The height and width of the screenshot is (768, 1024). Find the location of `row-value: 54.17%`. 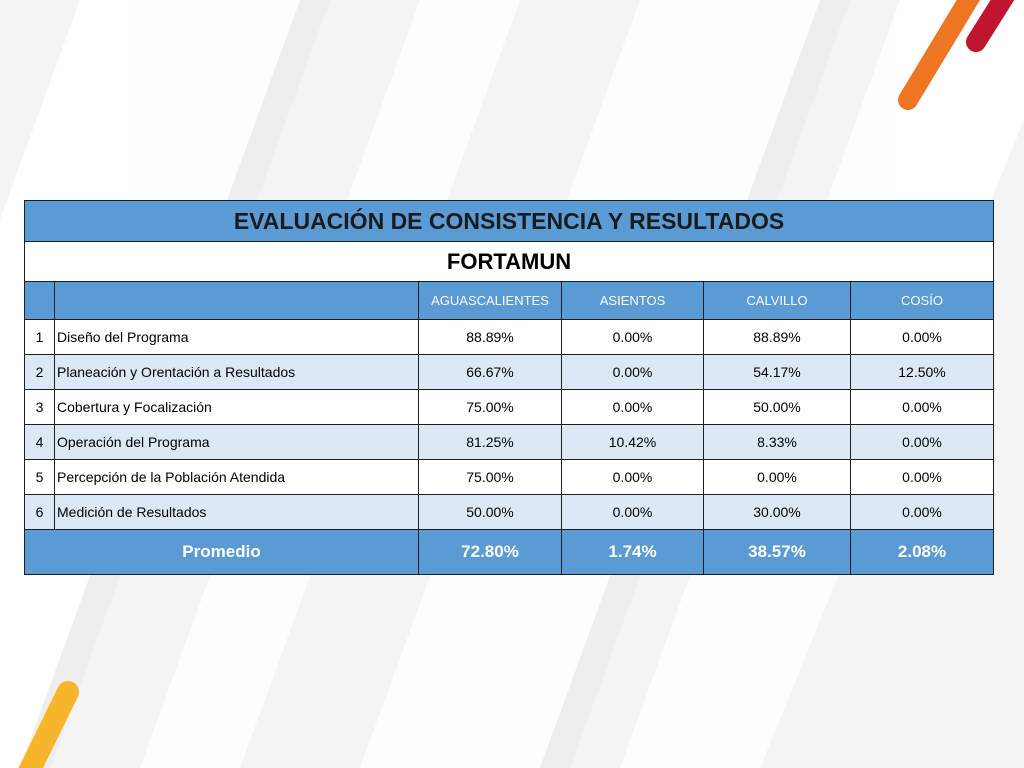

row-value: 54.17% is located at coordinates (777, 372).